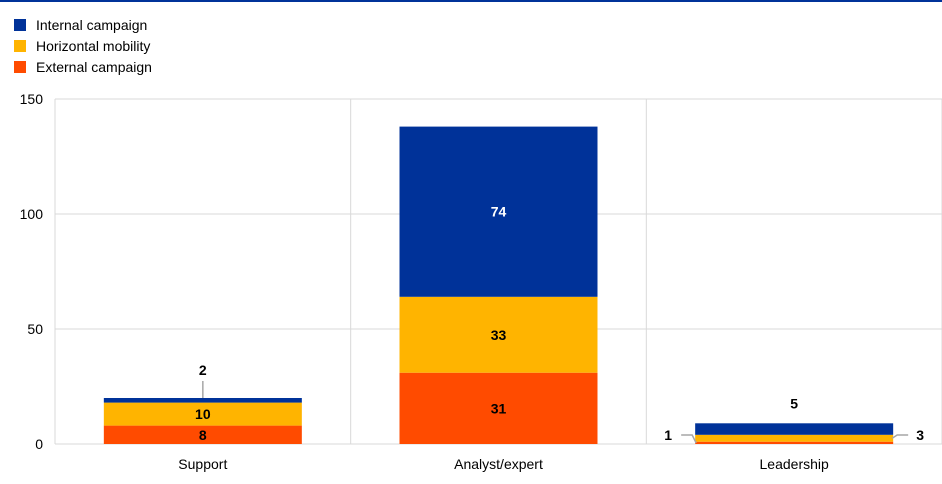 This screenshot has width=942, height=484. Describe the element at coordinates (794, 464) in the screenshot. I see `x-tick-label: Leadership` at that location.